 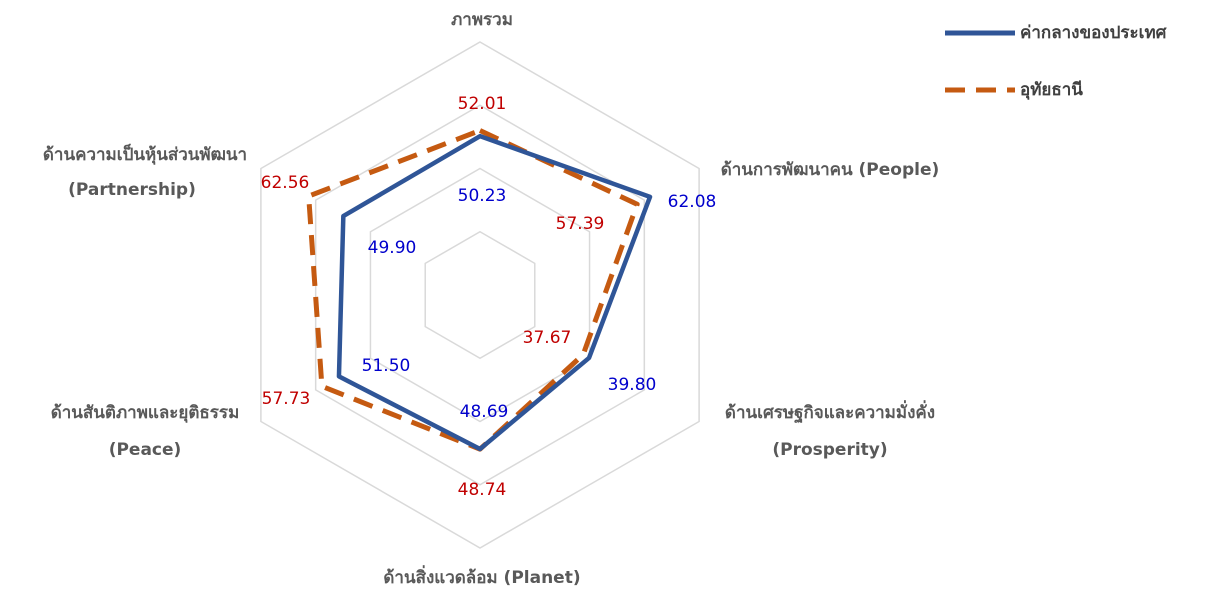 What do you see at coordinates (481, 576) in the screenshot?
I see `category-label: ด้านสิ่งแวดล้อม (Planet)` at bounding box center [481, 576].